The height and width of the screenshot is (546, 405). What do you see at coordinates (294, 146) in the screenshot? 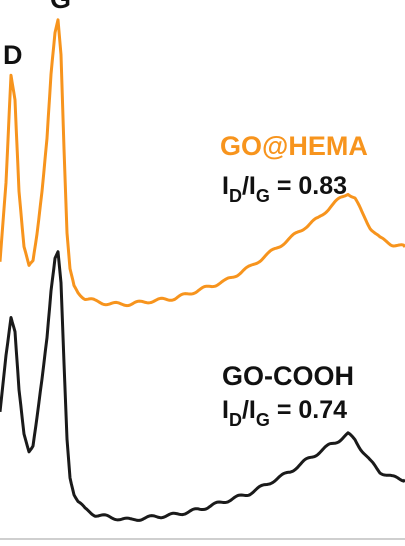
I see `series-label-go-hema: GO@HEMA` at bounding box center [294, 146].